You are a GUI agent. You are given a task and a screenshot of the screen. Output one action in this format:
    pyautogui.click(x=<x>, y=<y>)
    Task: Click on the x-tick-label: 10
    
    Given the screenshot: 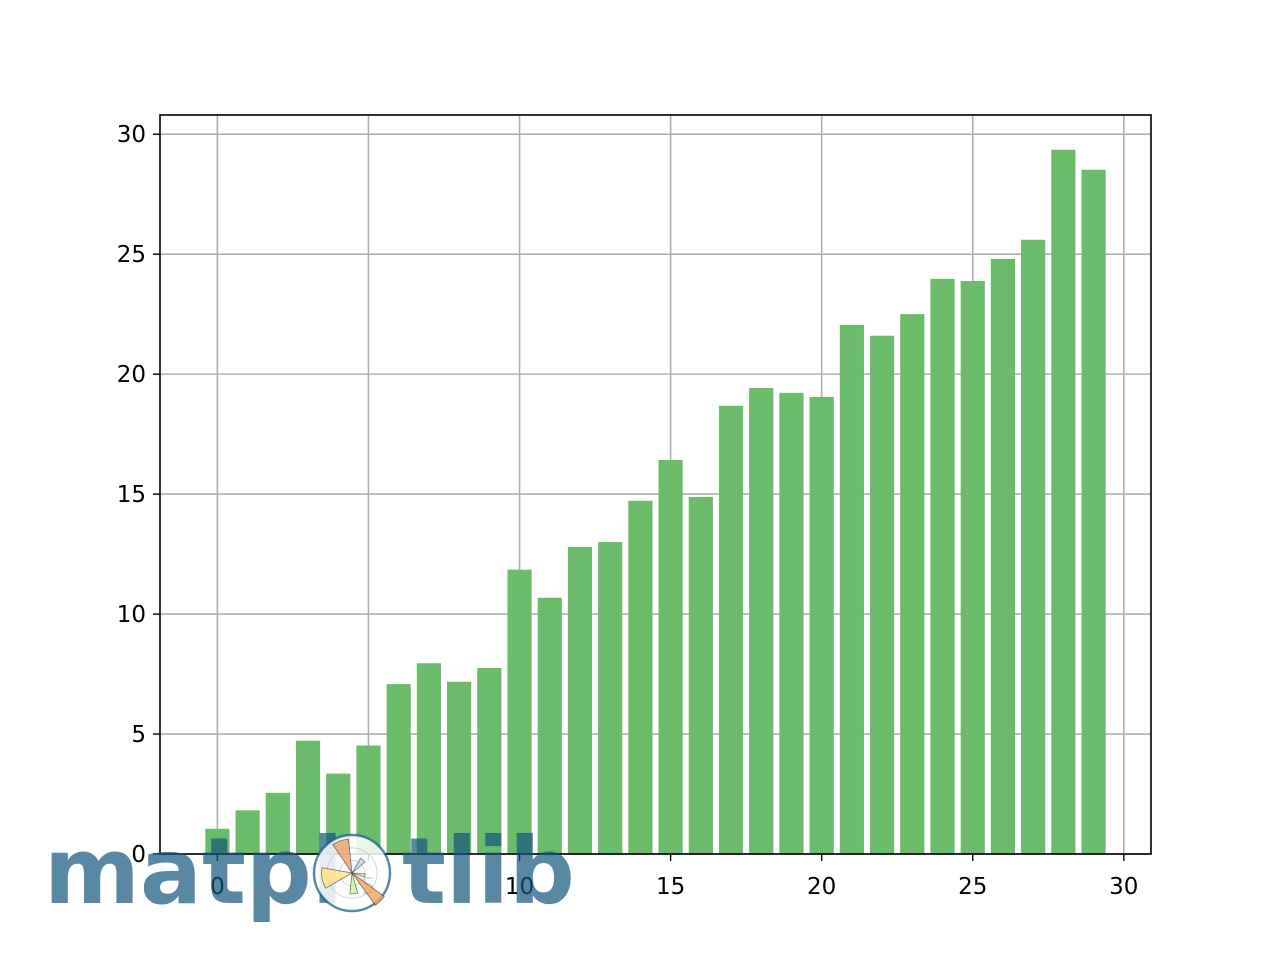 What is the action you would take?
    pyautogui.click(x=519, y=887)
    